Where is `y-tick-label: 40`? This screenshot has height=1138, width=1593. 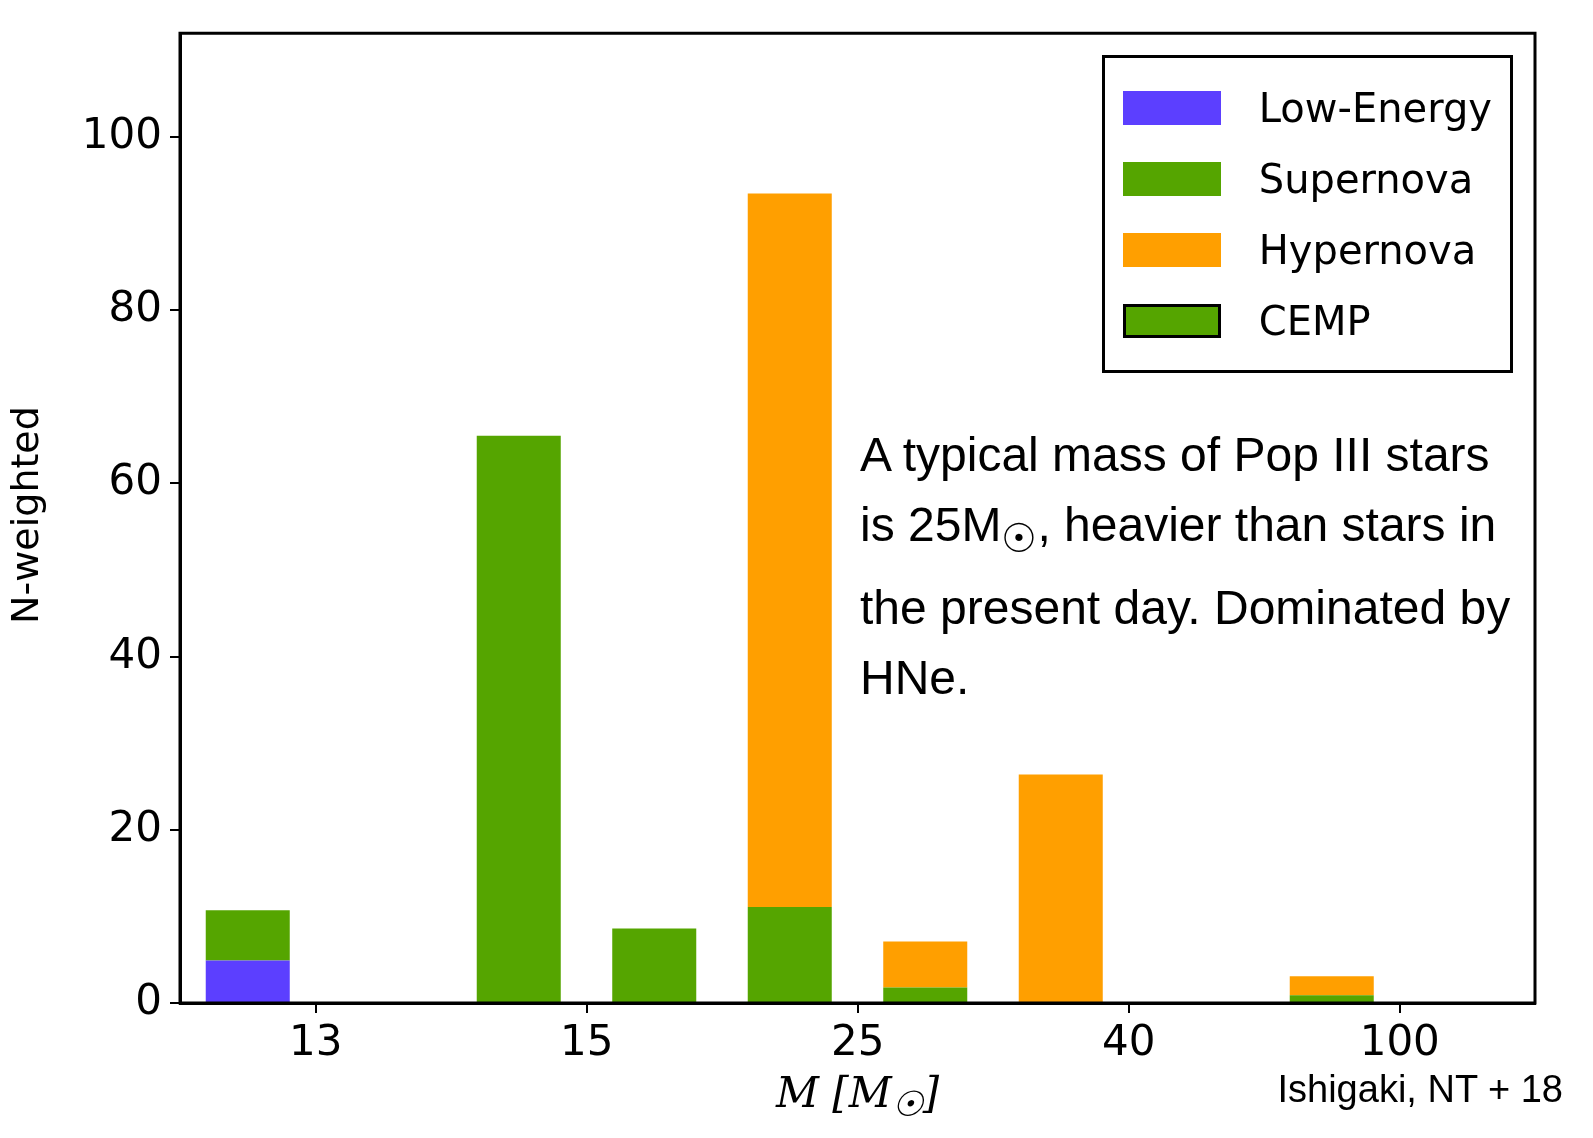
y-tick-label: 40 is located at coordinates (135, 653).